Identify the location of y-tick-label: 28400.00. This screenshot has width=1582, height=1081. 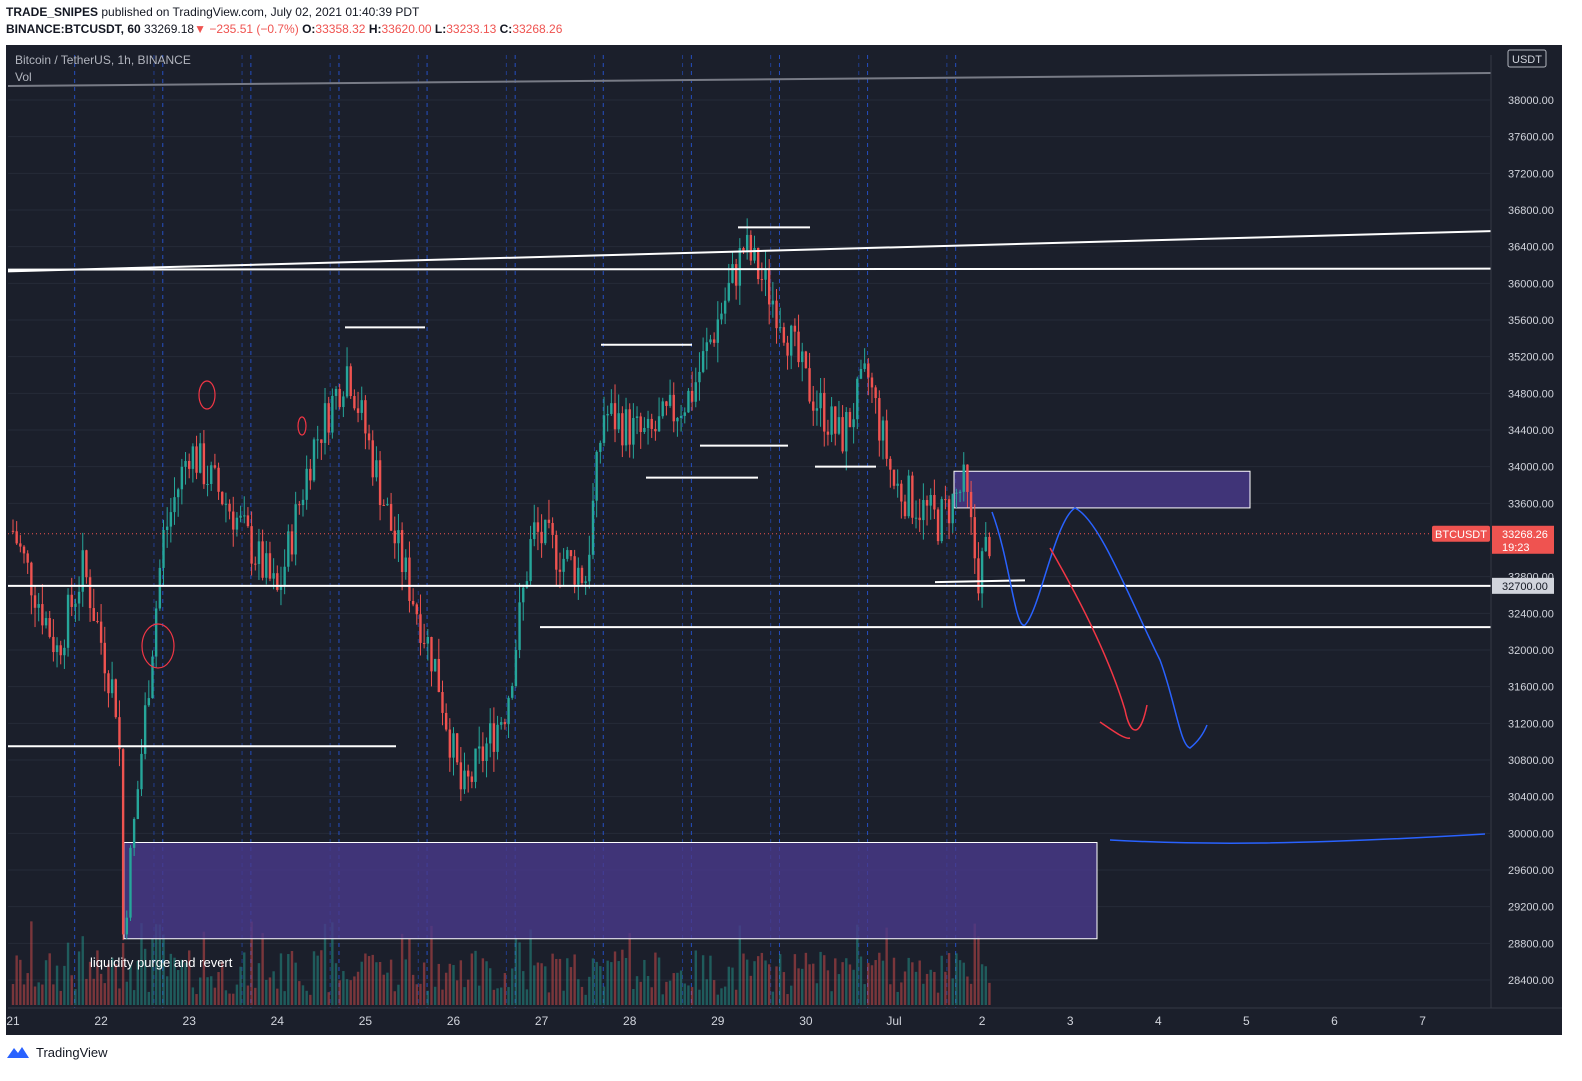
(1531, 981).